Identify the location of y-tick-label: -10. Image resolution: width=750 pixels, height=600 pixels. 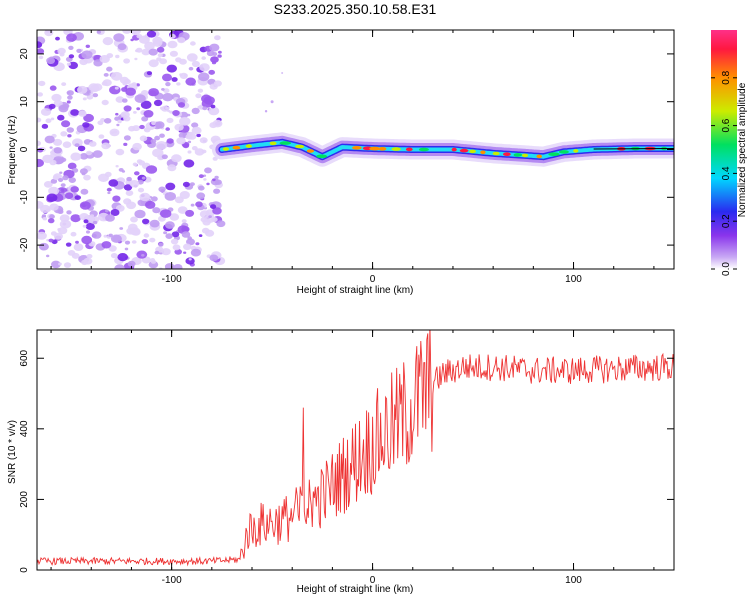
(24, 197).